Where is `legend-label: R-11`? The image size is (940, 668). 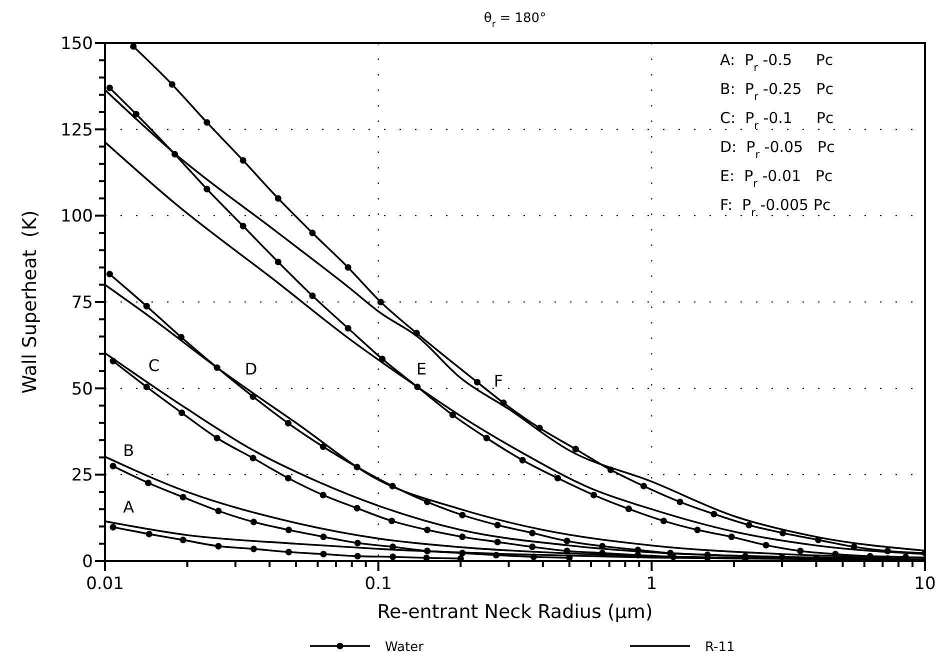 legend-label: R-11 is located at coordinates (720, 647).